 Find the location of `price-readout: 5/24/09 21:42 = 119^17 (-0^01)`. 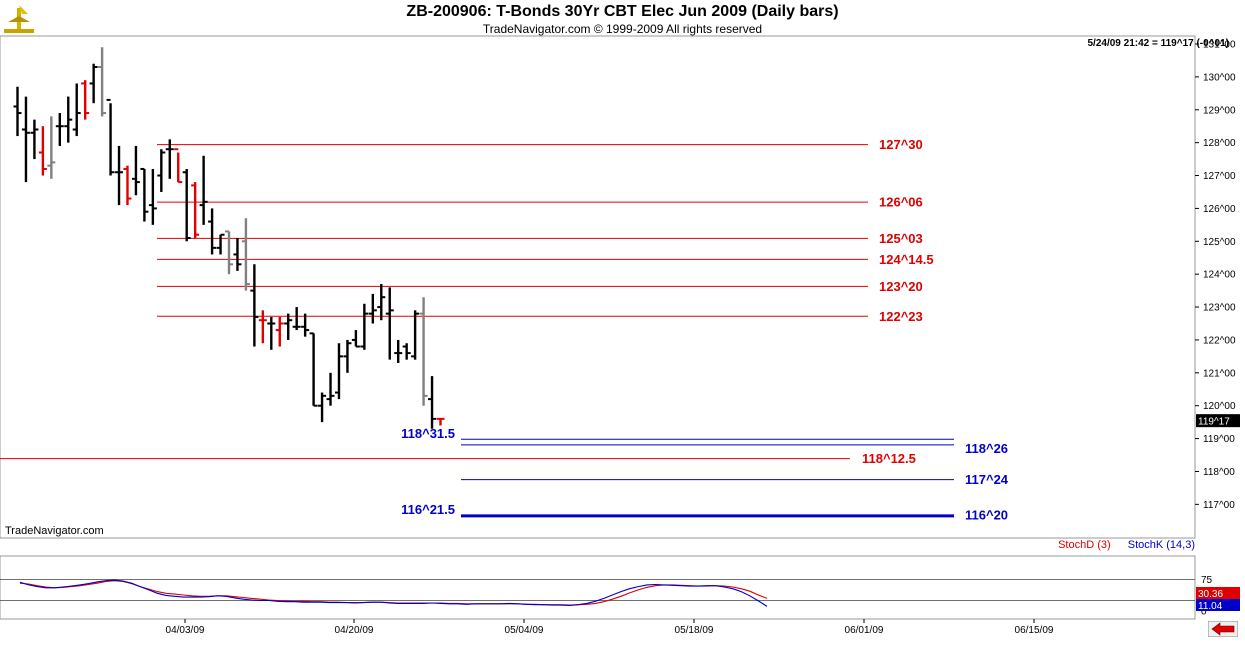

price-readout: 5/24/09 21:42 = 119^17 (-0^01) is located at coordinates (1158, 43).